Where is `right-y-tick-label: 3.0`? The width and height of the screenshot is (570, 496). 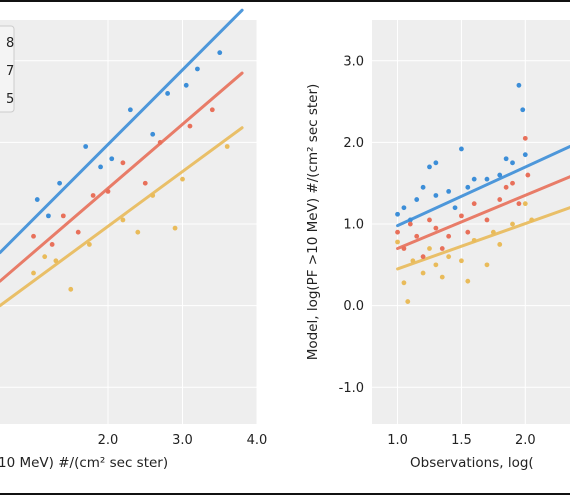
right-y-tick-label: 3.0 is located at coordinates (353, 61).